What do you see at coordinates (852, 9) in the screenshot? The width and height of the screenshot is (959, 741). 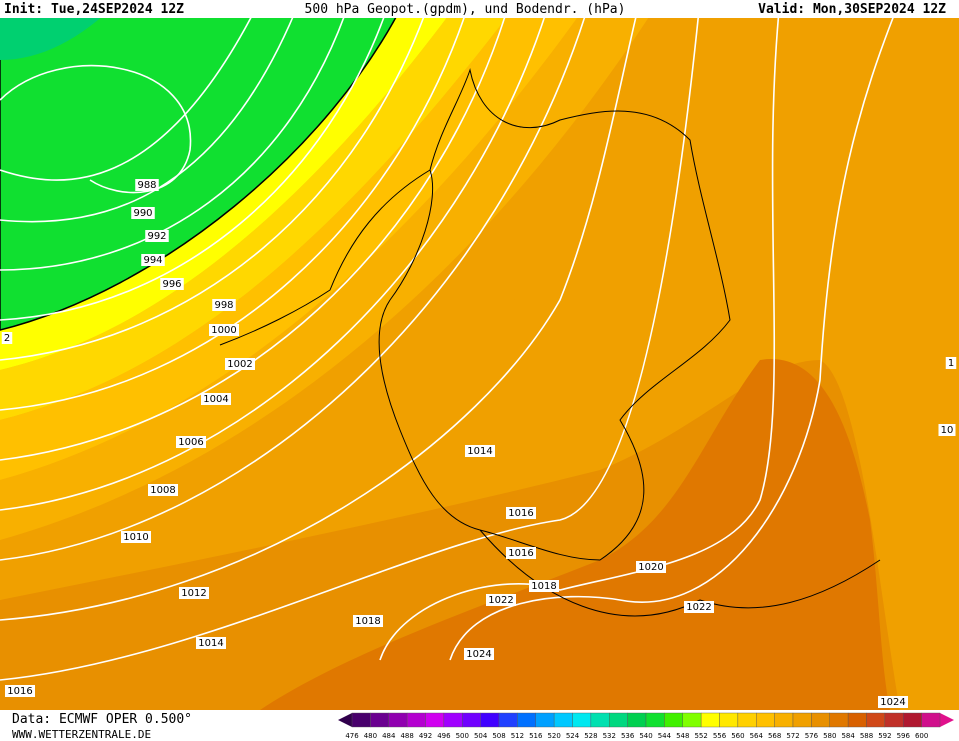 I see `valid-time: Valid: Mon,30SEP2024 12Z` at bounding box center [852, 9].